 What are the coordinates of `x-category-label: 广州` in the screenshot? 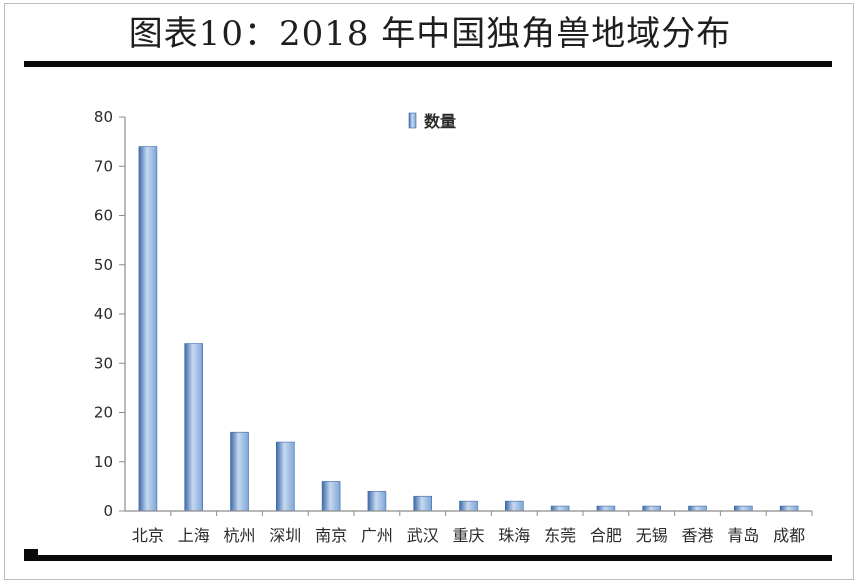 It's located at (377, 535).